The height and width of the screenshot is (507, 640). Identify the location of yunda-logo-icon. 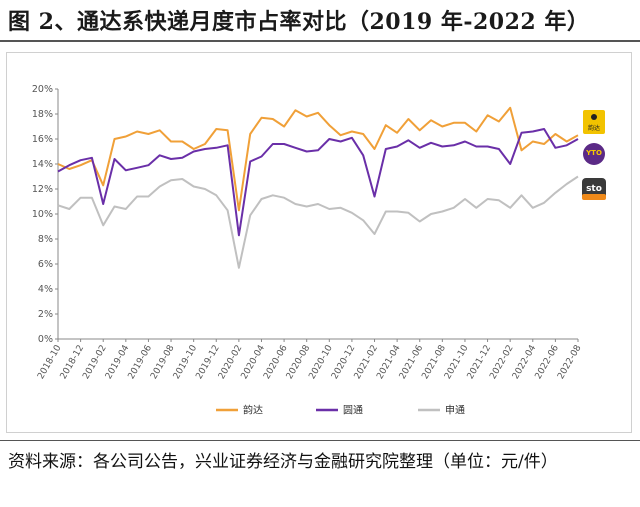
(594, 122).